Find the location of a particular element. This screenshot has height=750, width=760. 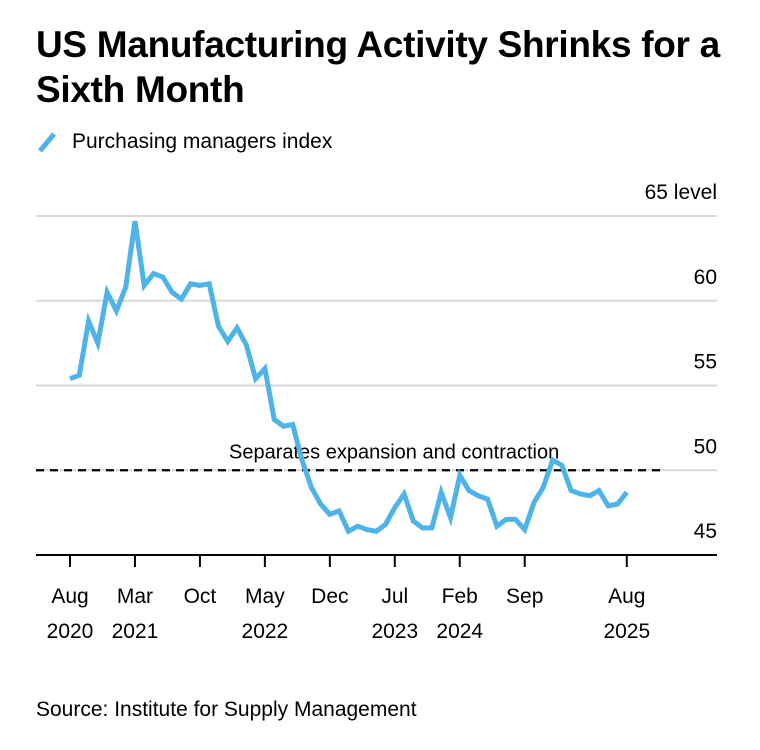

y-tick-label: 55 is located at coordinates (705, 362).